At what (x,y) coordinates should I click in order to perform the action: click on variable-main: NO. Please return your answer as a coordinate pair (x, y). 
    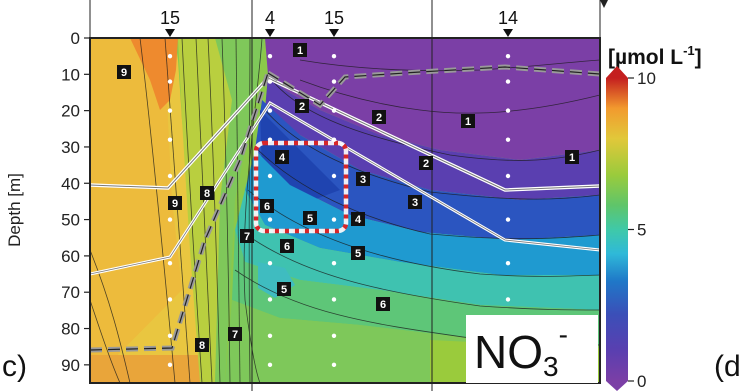
    Looking at the image, I should click on (508, 352).